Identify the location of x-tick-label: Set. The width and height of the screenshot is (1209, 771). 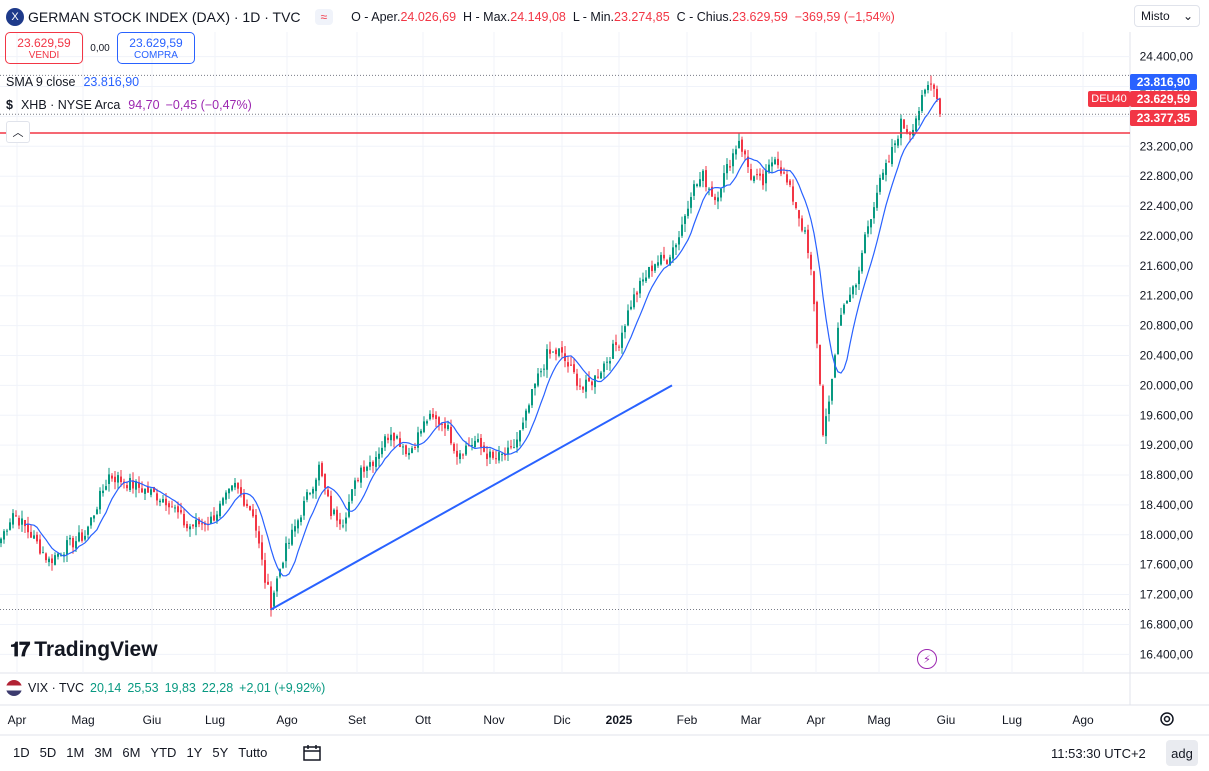
(357, 720).